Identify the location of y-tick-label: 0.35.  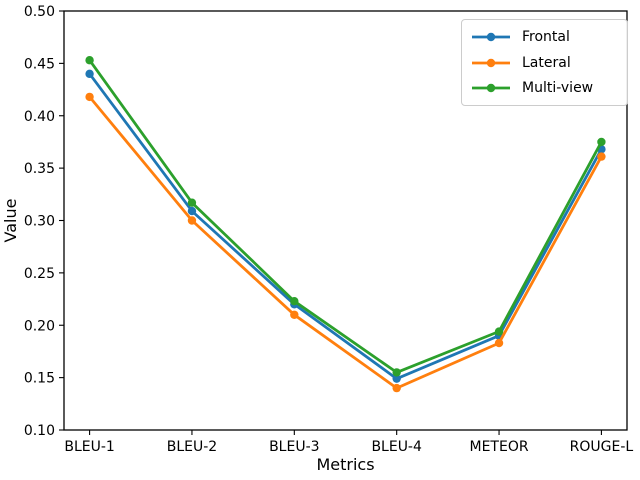
(39, 169).